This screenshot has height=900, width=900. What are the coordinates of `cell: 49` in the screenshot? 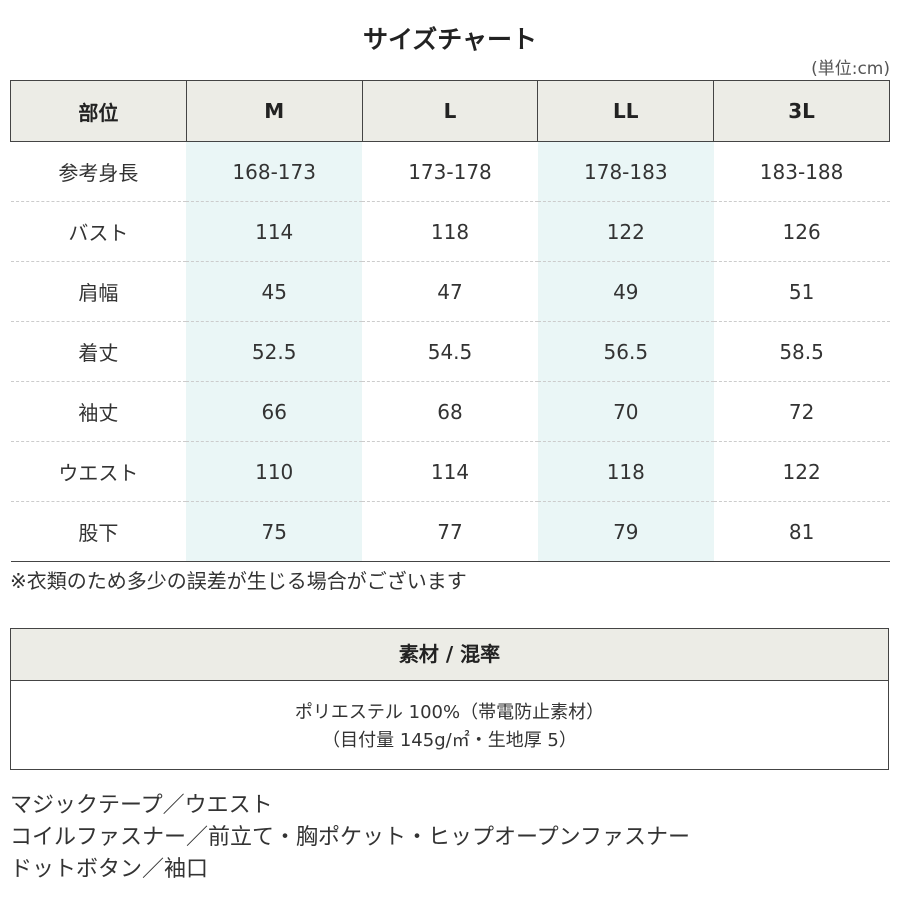 It's located at (625, 291).